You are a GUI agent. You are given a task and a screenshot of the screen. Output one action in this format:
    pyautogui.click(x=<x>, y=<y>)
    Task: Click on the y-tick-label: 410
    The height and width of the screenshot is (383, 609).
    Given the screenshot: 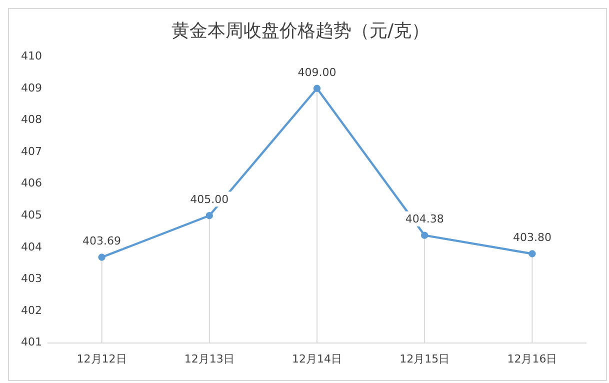 What is the action you would take?
    pyautogui.click(x=31, y=55)
    